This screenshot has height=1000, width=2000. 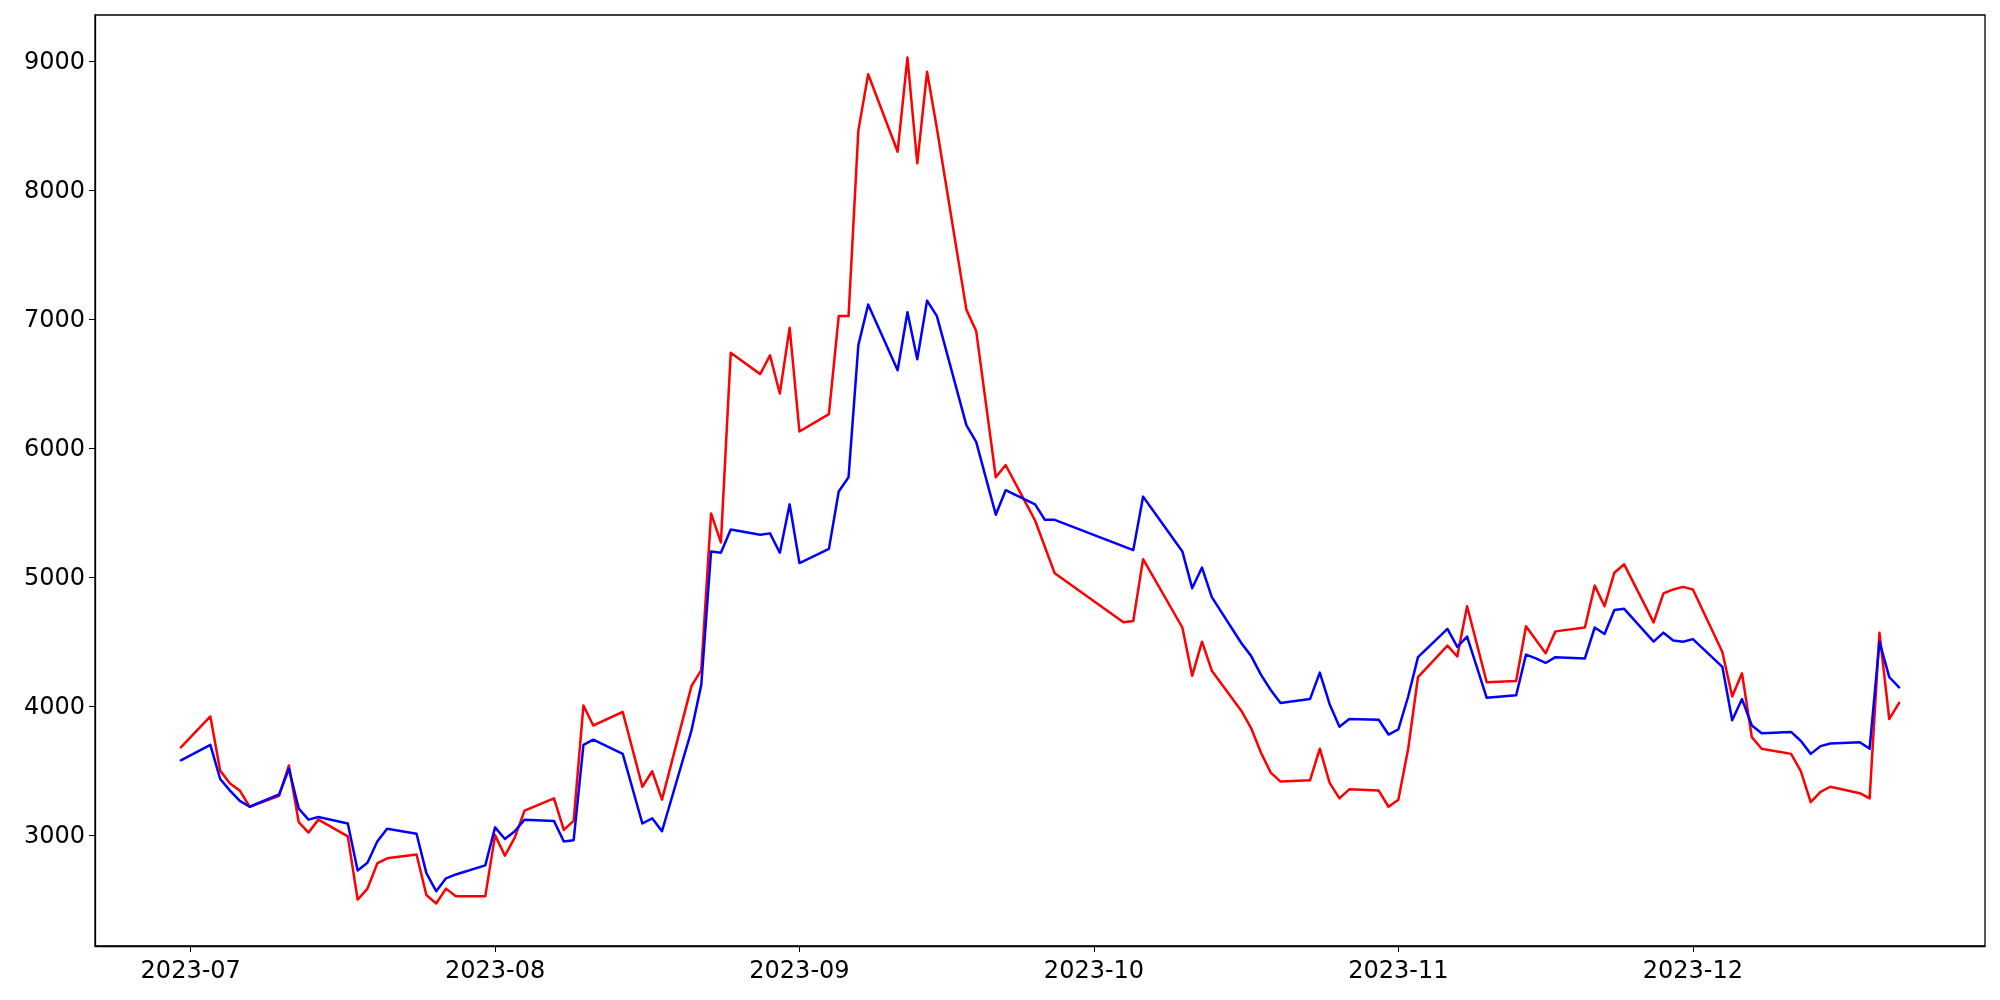 What do you see at coordinates (190, 970) in the screenshot?
I see `x-tick-label: 2023-07` at bounding box center [190, 970].